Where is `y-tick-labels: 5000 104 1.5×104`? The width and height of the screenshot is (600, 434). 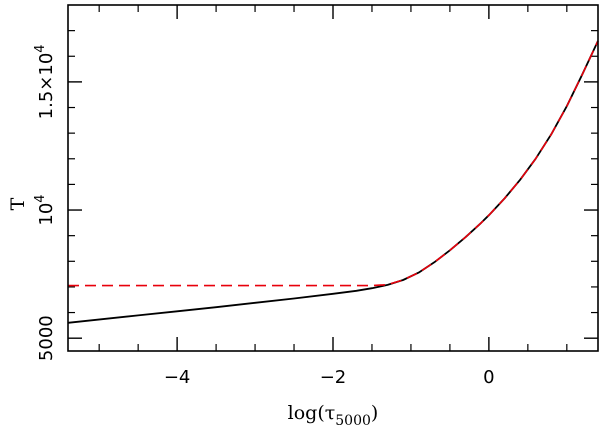
y-tick-labels: 5000 104 1.5×104 is located at coordinates (45, 202).